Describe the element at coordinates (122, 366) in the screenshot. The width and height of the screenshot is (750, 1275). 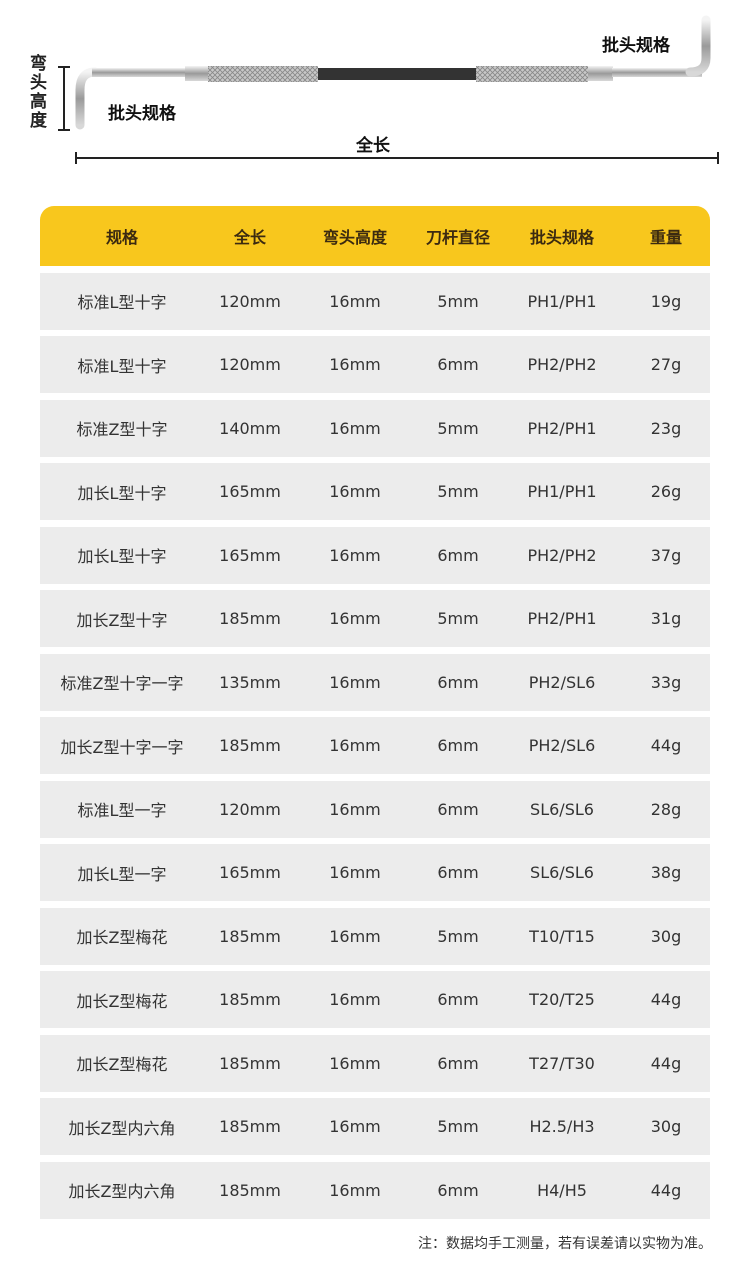
I see `cell-spec: 标准L型十字` at that location.